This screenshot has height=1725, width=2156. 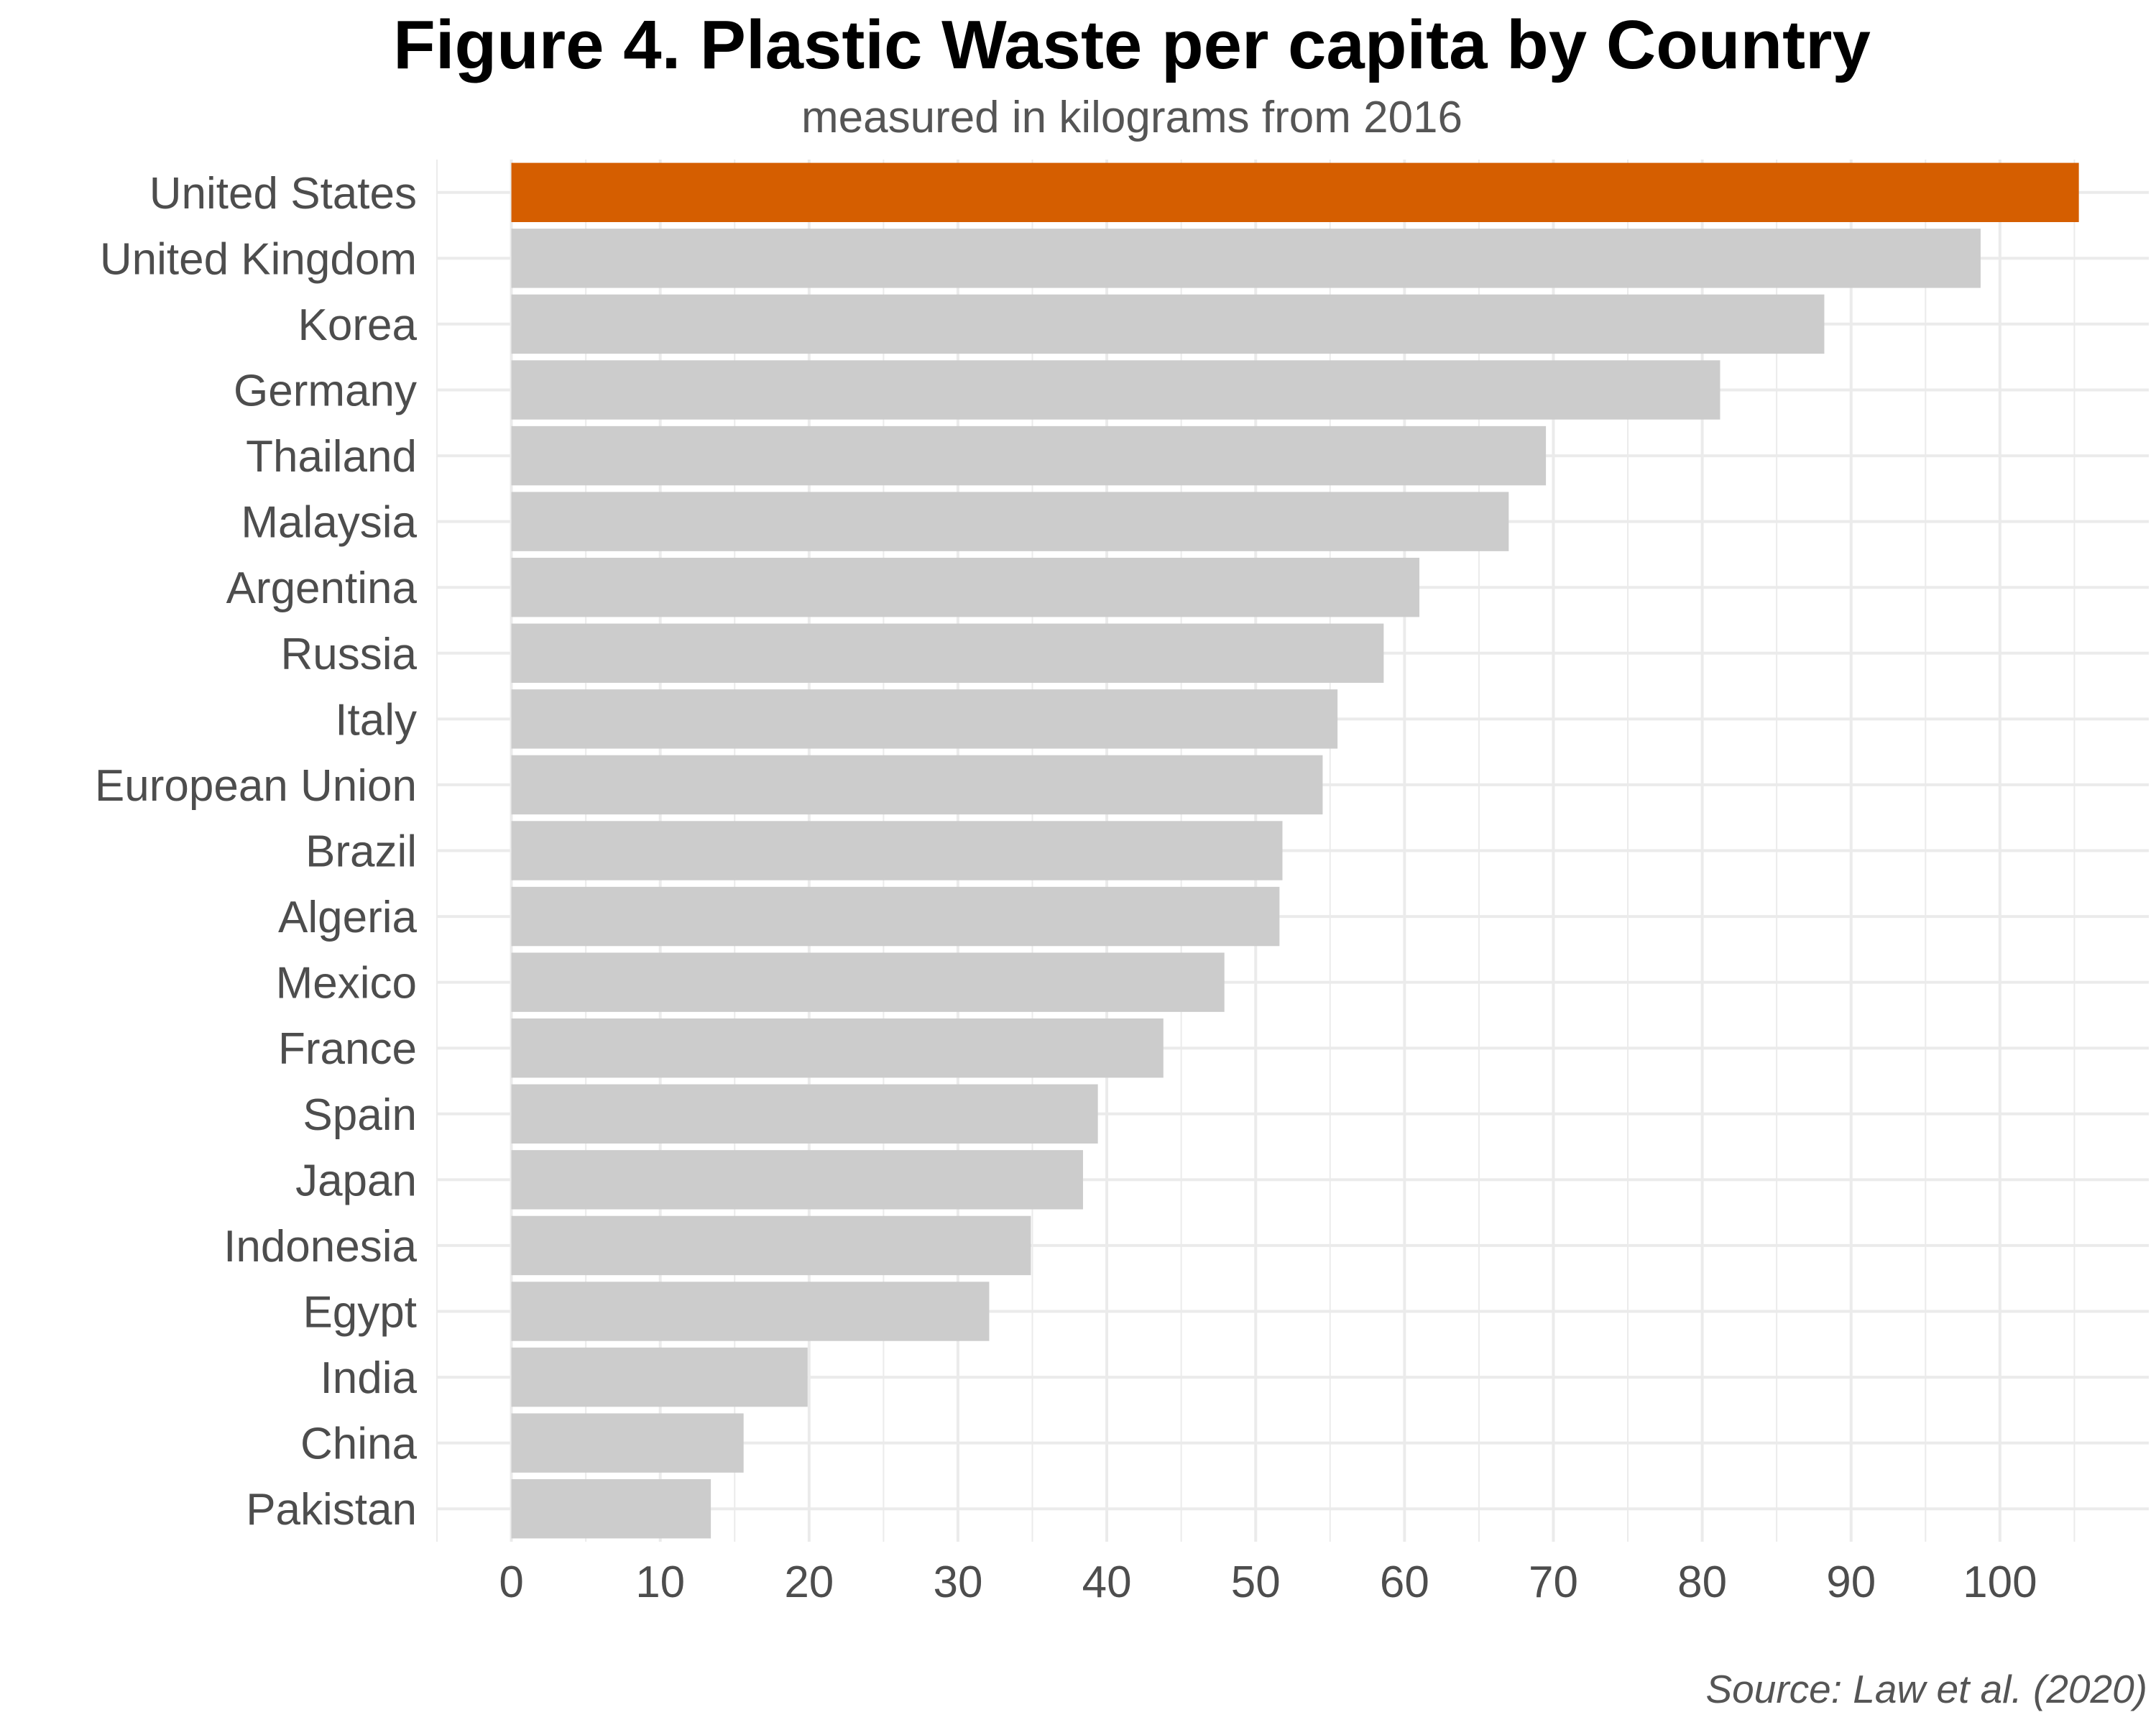 What do you see at coordinates (1107, 1582) in the screenshot?
I see `x-tick-label: 40` at bounding box center [1107, 1582].